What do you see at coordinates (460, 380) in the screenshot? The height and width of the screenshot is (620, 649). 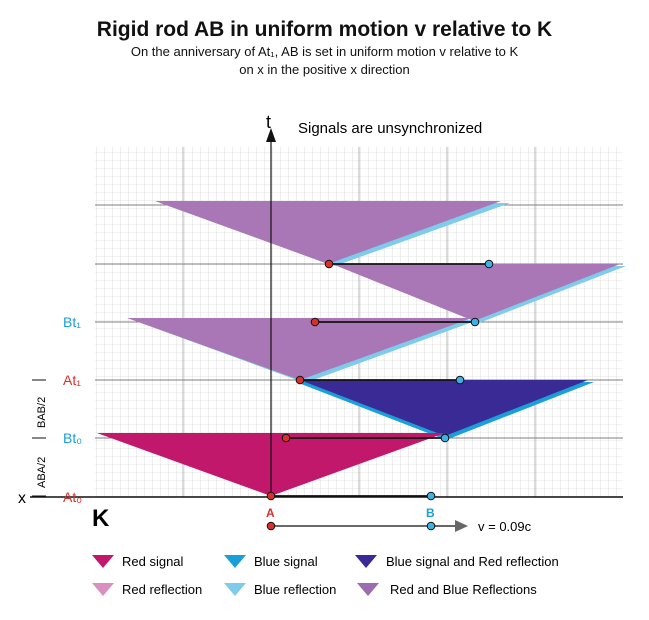 I see `event-b-t1` at bounding box center [460, 380].